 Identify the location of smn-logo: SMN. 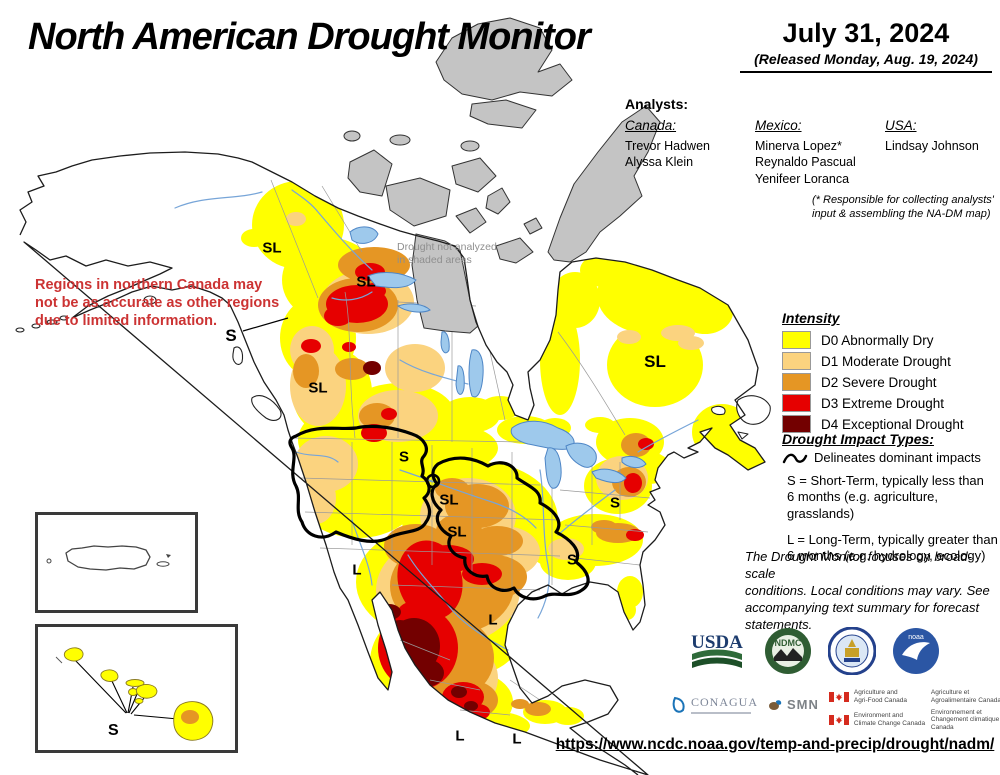
(793, 704).